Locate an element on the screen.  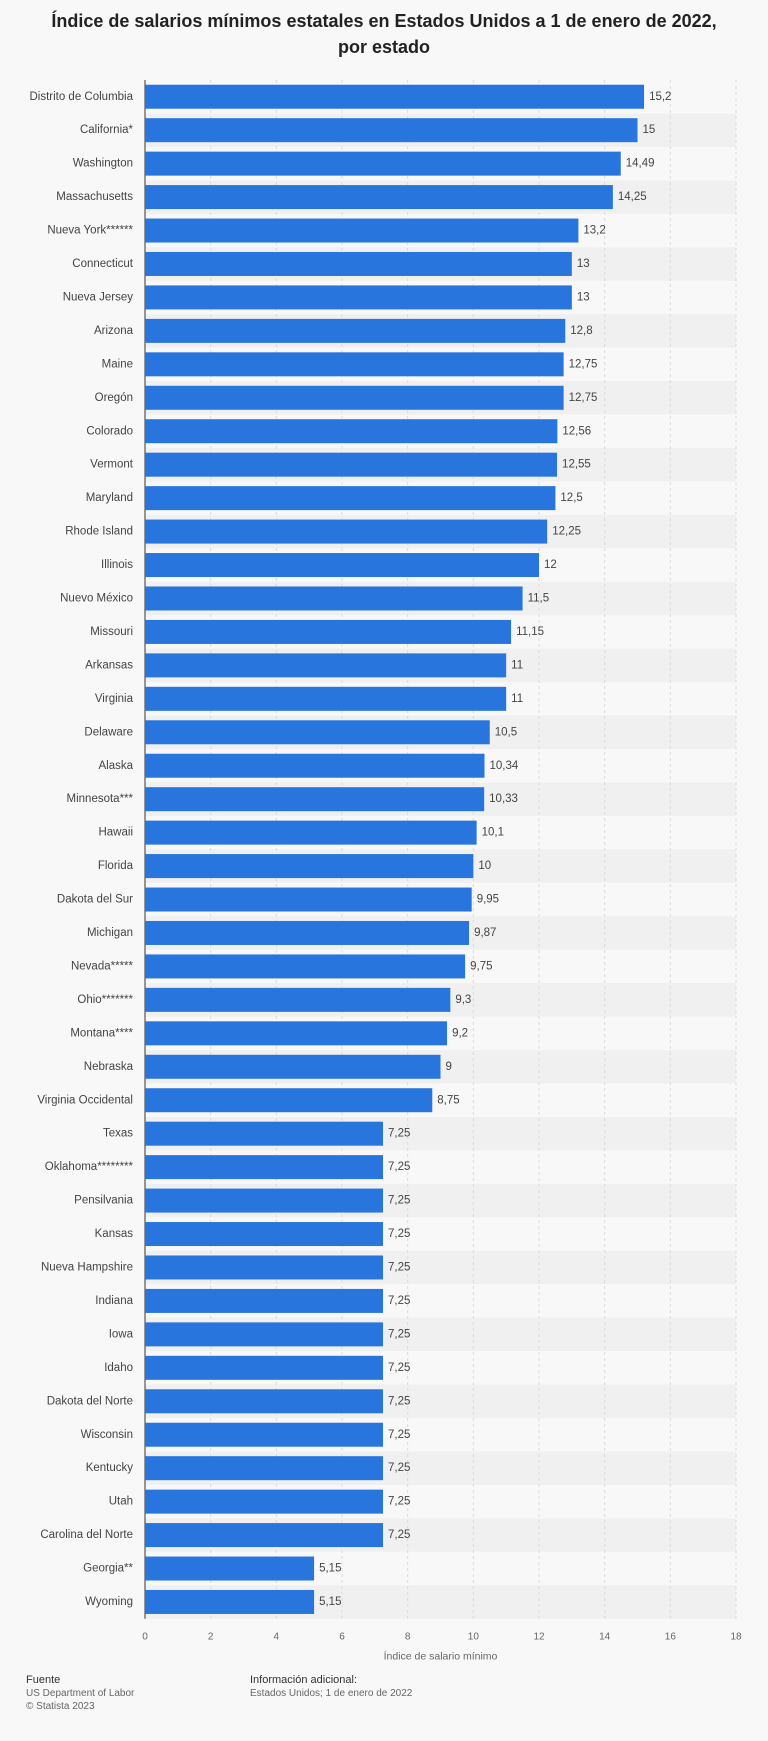
y-tick-label: Iowa is located at coordinates (121, 1334).